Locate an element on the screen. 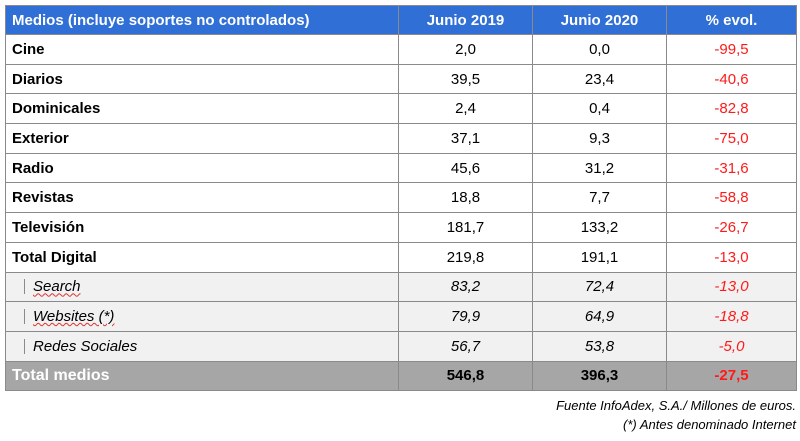 The height and width of the screenshot is (441, 800). value-2020: 133,2 is located at coordinates (599, 227).